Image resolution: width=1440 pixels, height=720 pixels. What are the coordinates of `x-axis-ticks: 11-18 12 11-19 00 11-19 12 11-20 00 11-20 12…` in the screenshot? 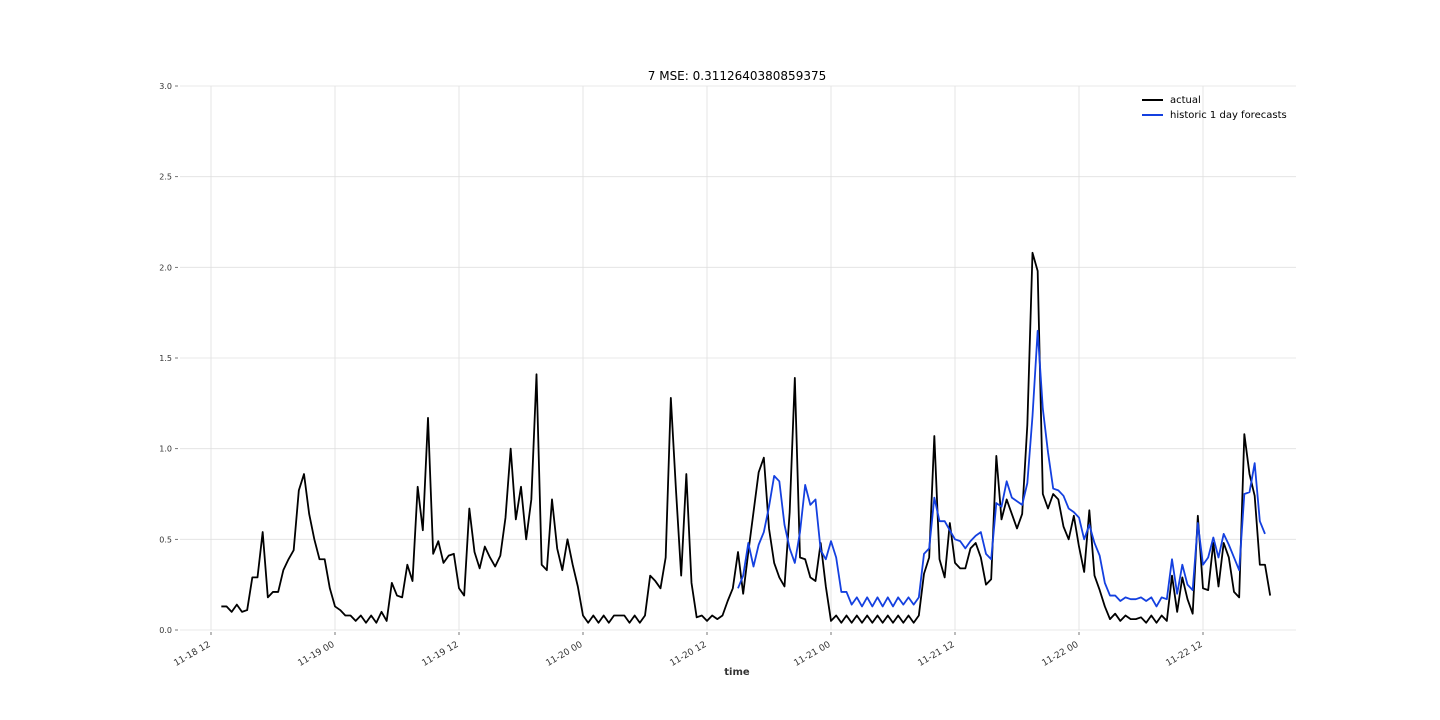 It's located at (688, 650).